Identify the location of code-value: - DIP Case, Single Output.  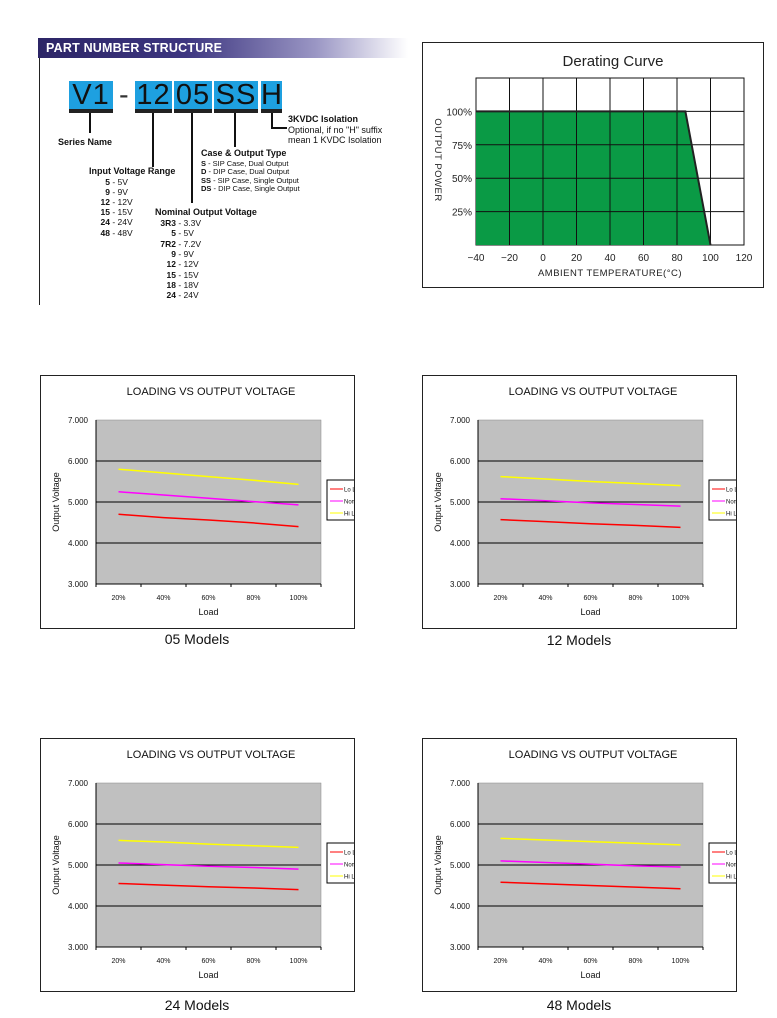
(255, 189).